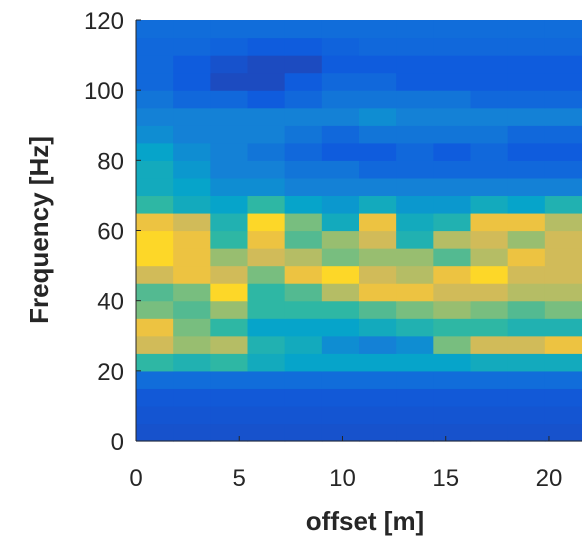  Describe the element at coordinates (110, 232) in the screenshot. I see `y-tick-label: 60` at that location.